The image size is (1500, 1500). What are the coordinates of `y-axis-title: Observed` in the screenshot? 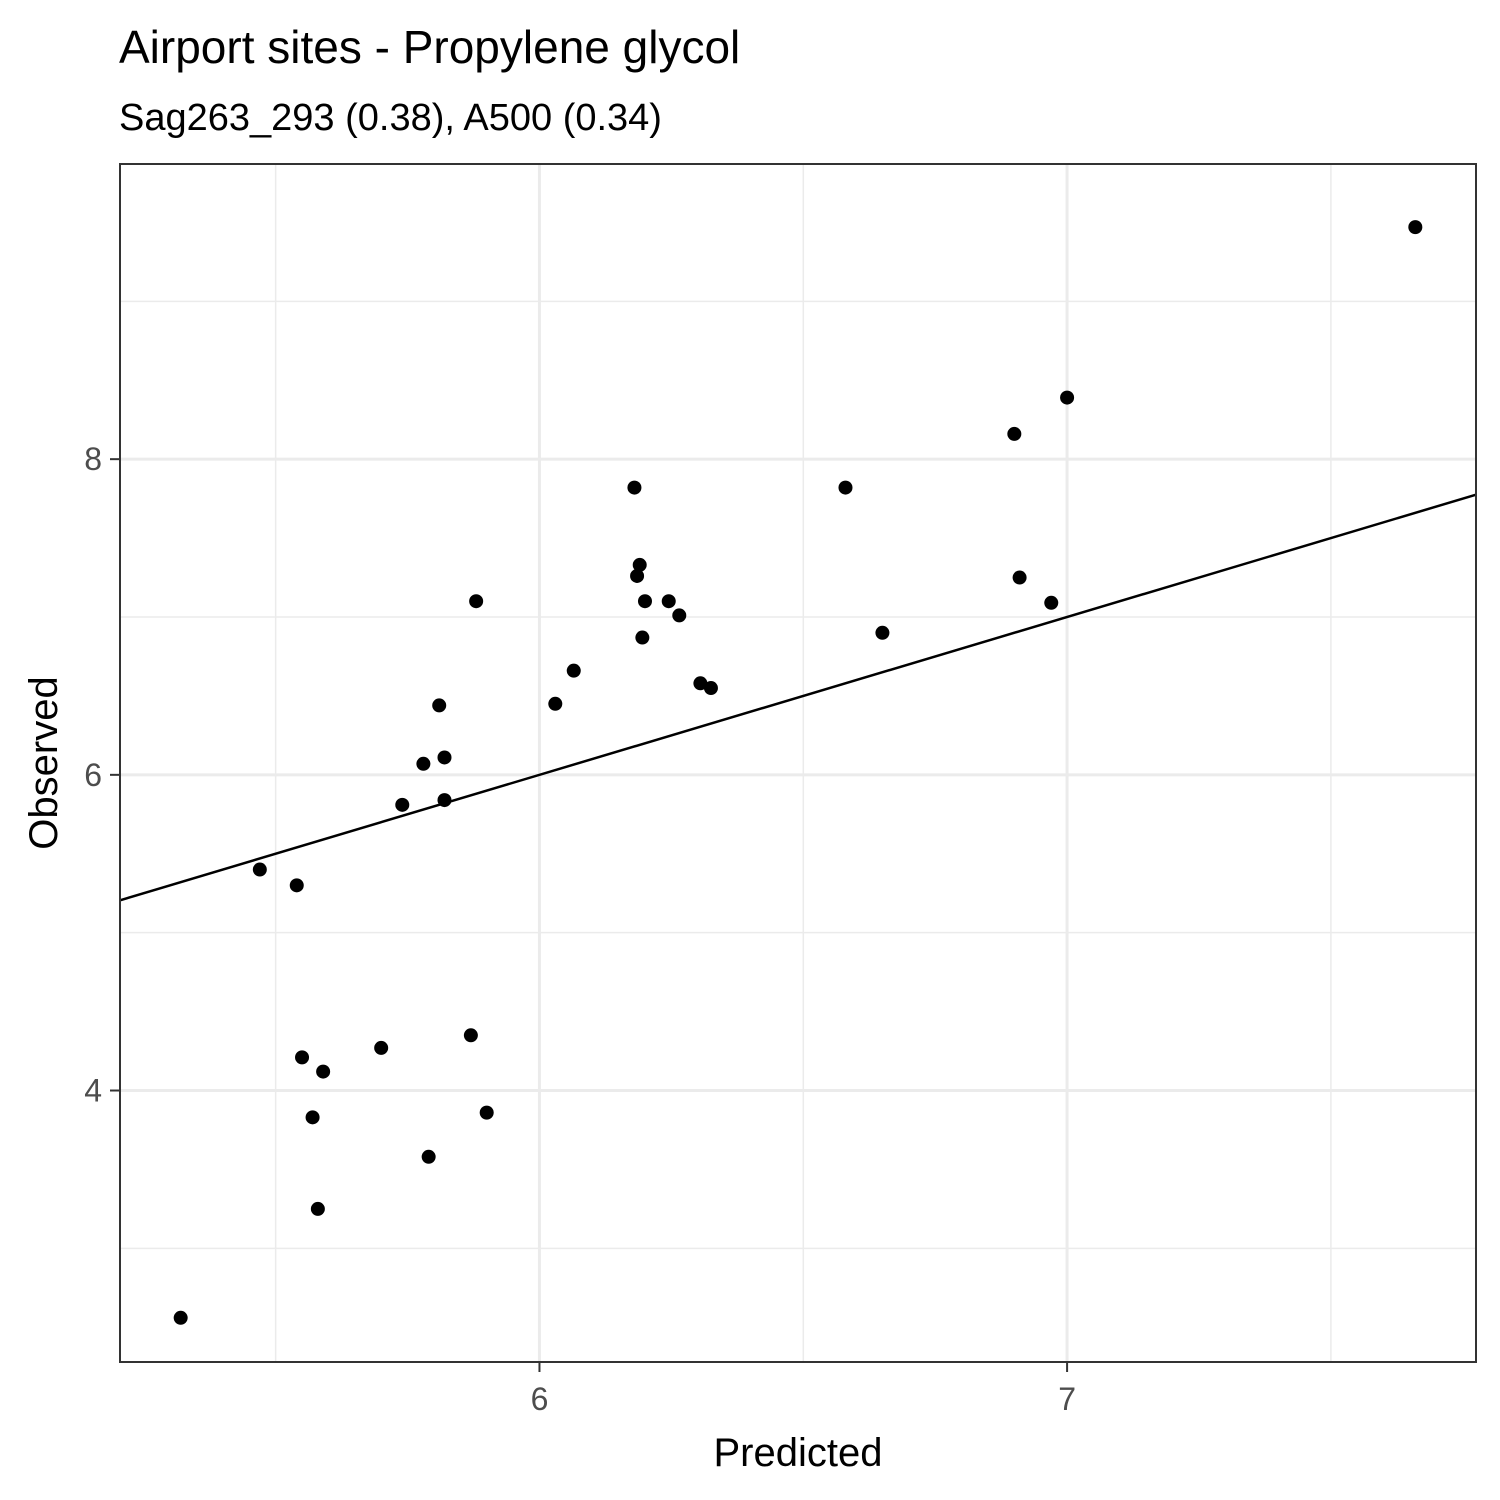 It's located at (44, 762).